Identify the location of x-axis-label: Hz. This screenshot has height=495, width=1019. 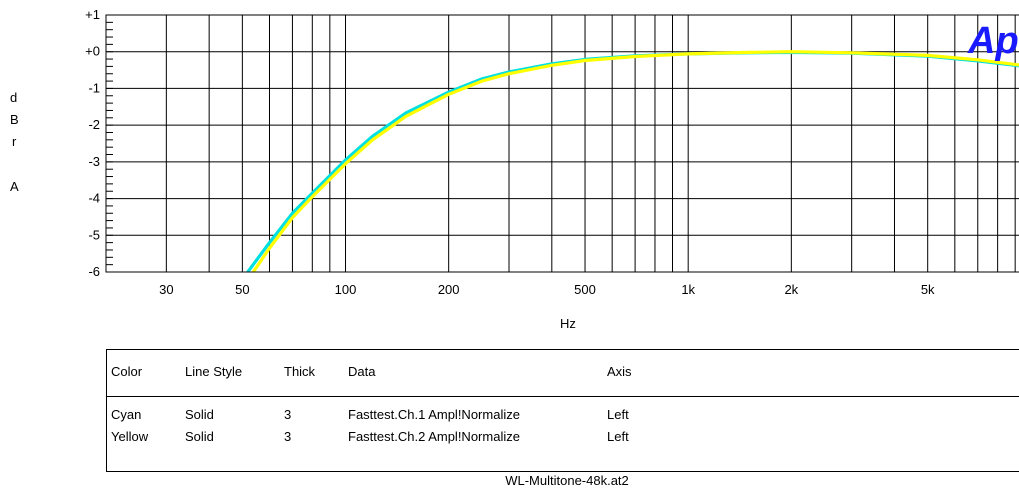
(568, 323).